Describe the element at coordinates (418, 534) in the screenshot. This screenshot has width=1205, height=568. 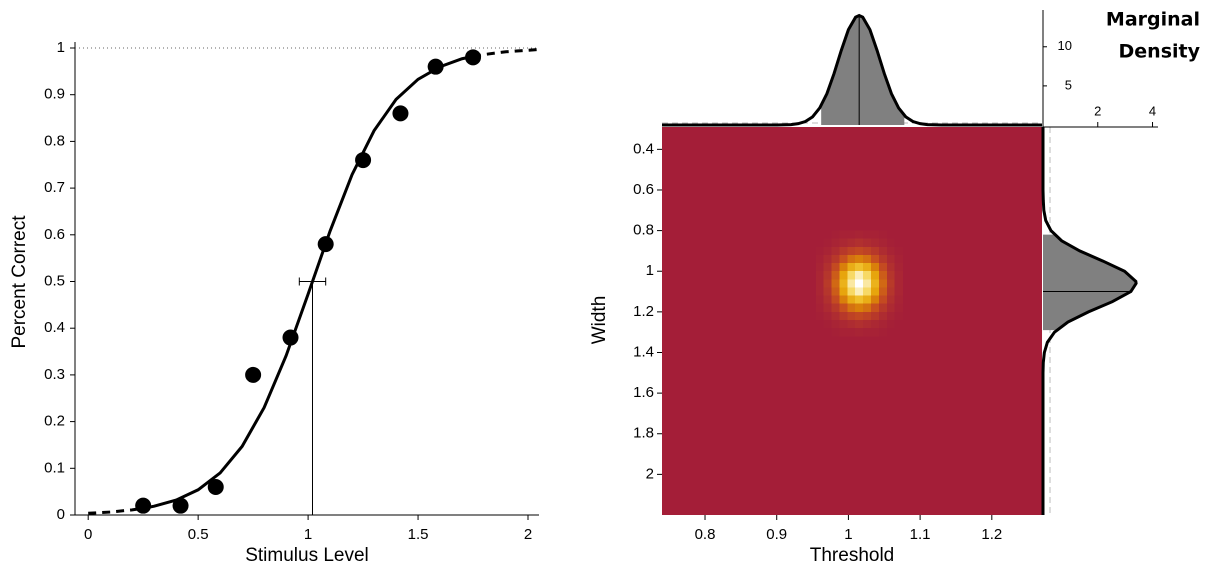
I see `x-tick-label: 1.5` at that location.